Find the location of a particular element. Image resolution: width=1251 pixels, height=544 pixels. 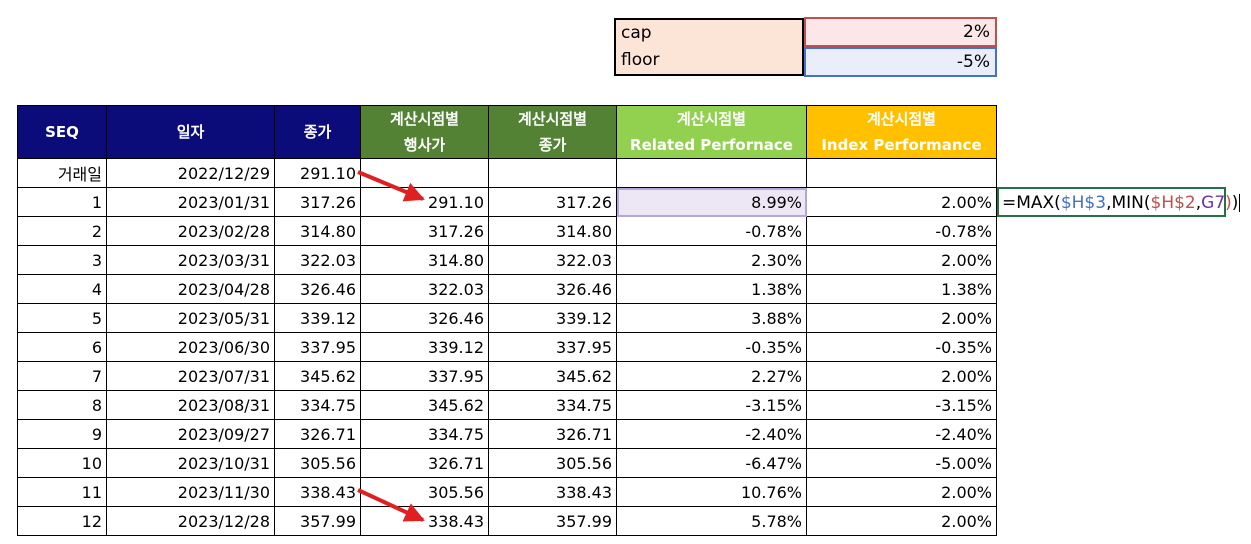

cell-exercise-price: 305.56 is located at coordinates (424, 492).